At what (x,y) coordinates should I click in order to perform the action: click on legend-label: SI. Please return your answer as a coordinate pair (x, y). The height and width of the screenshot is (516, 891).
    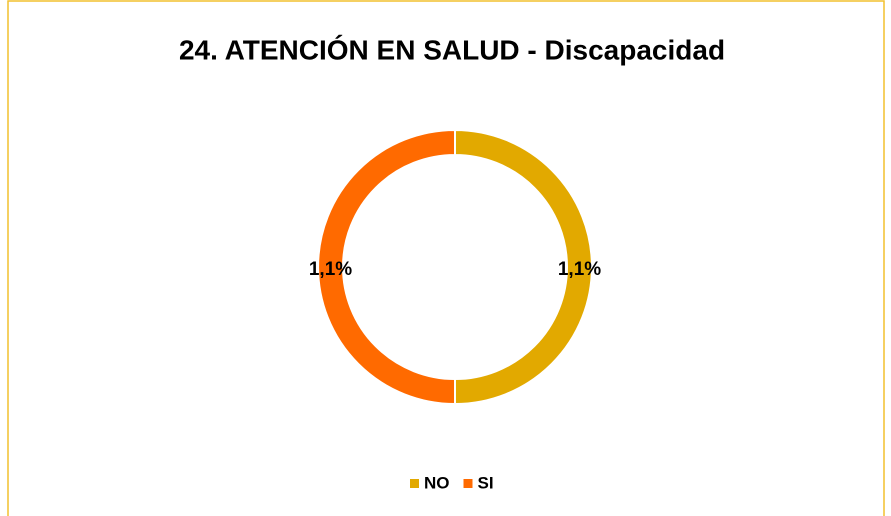
    Looking at the image, I should click on (486, 482).